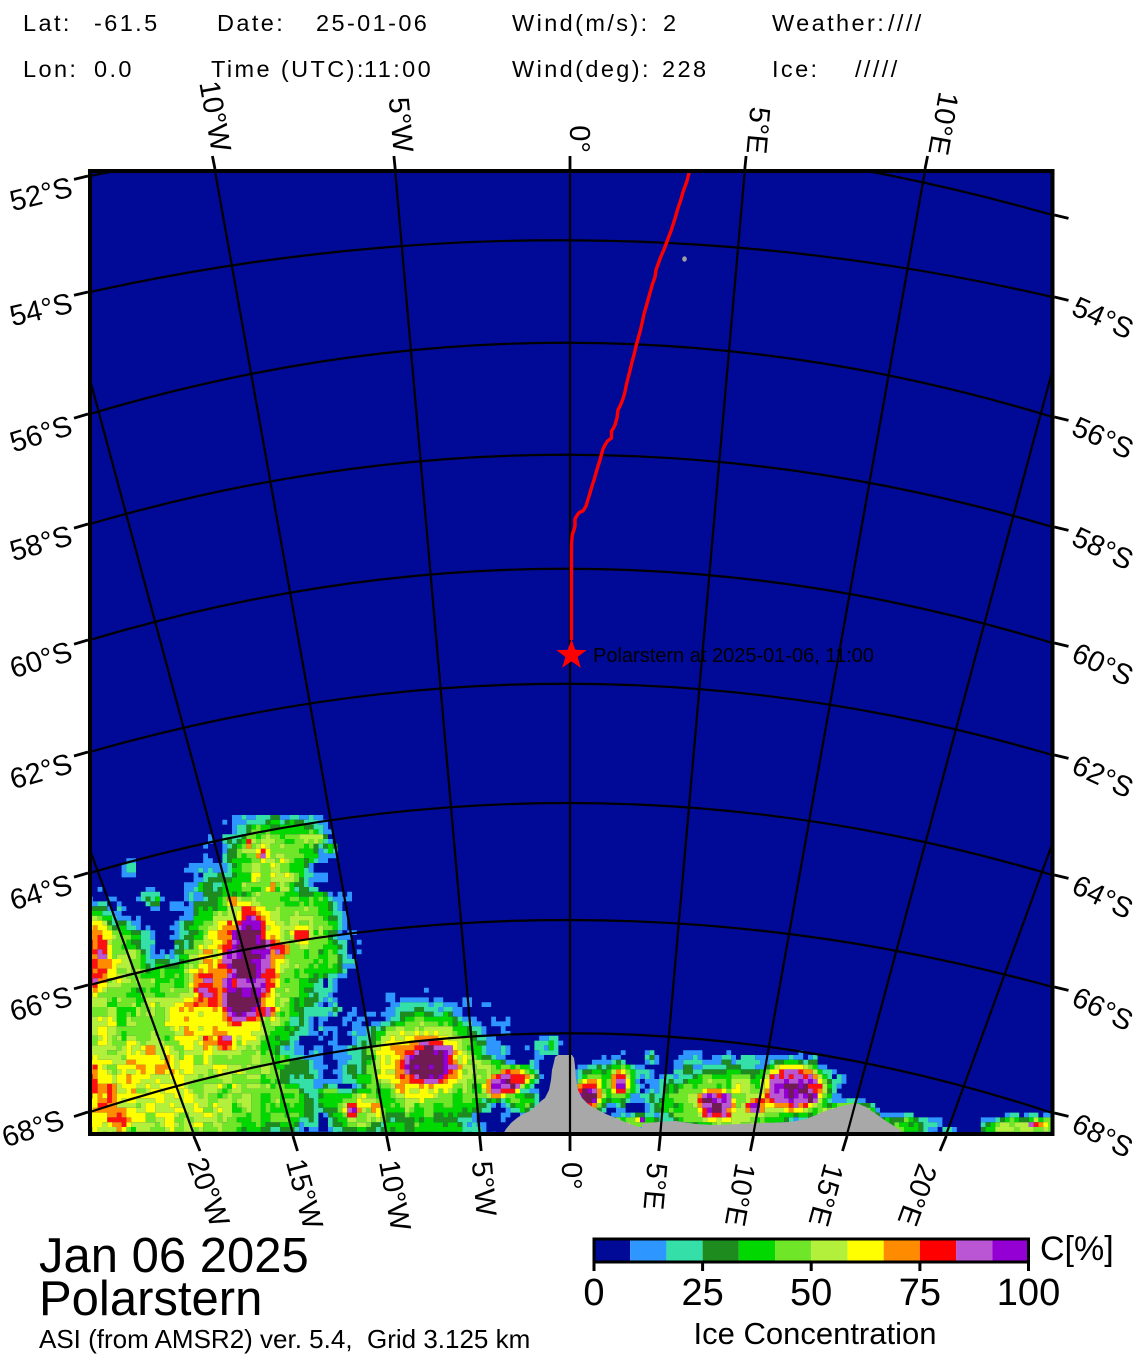 This screenshot has height=1355, width=1142. I want to click on svg-text:Polarstern at 2025-01-06, 11:0: Polarstern at 2025-01-06, 11:00, so click(733, 656).